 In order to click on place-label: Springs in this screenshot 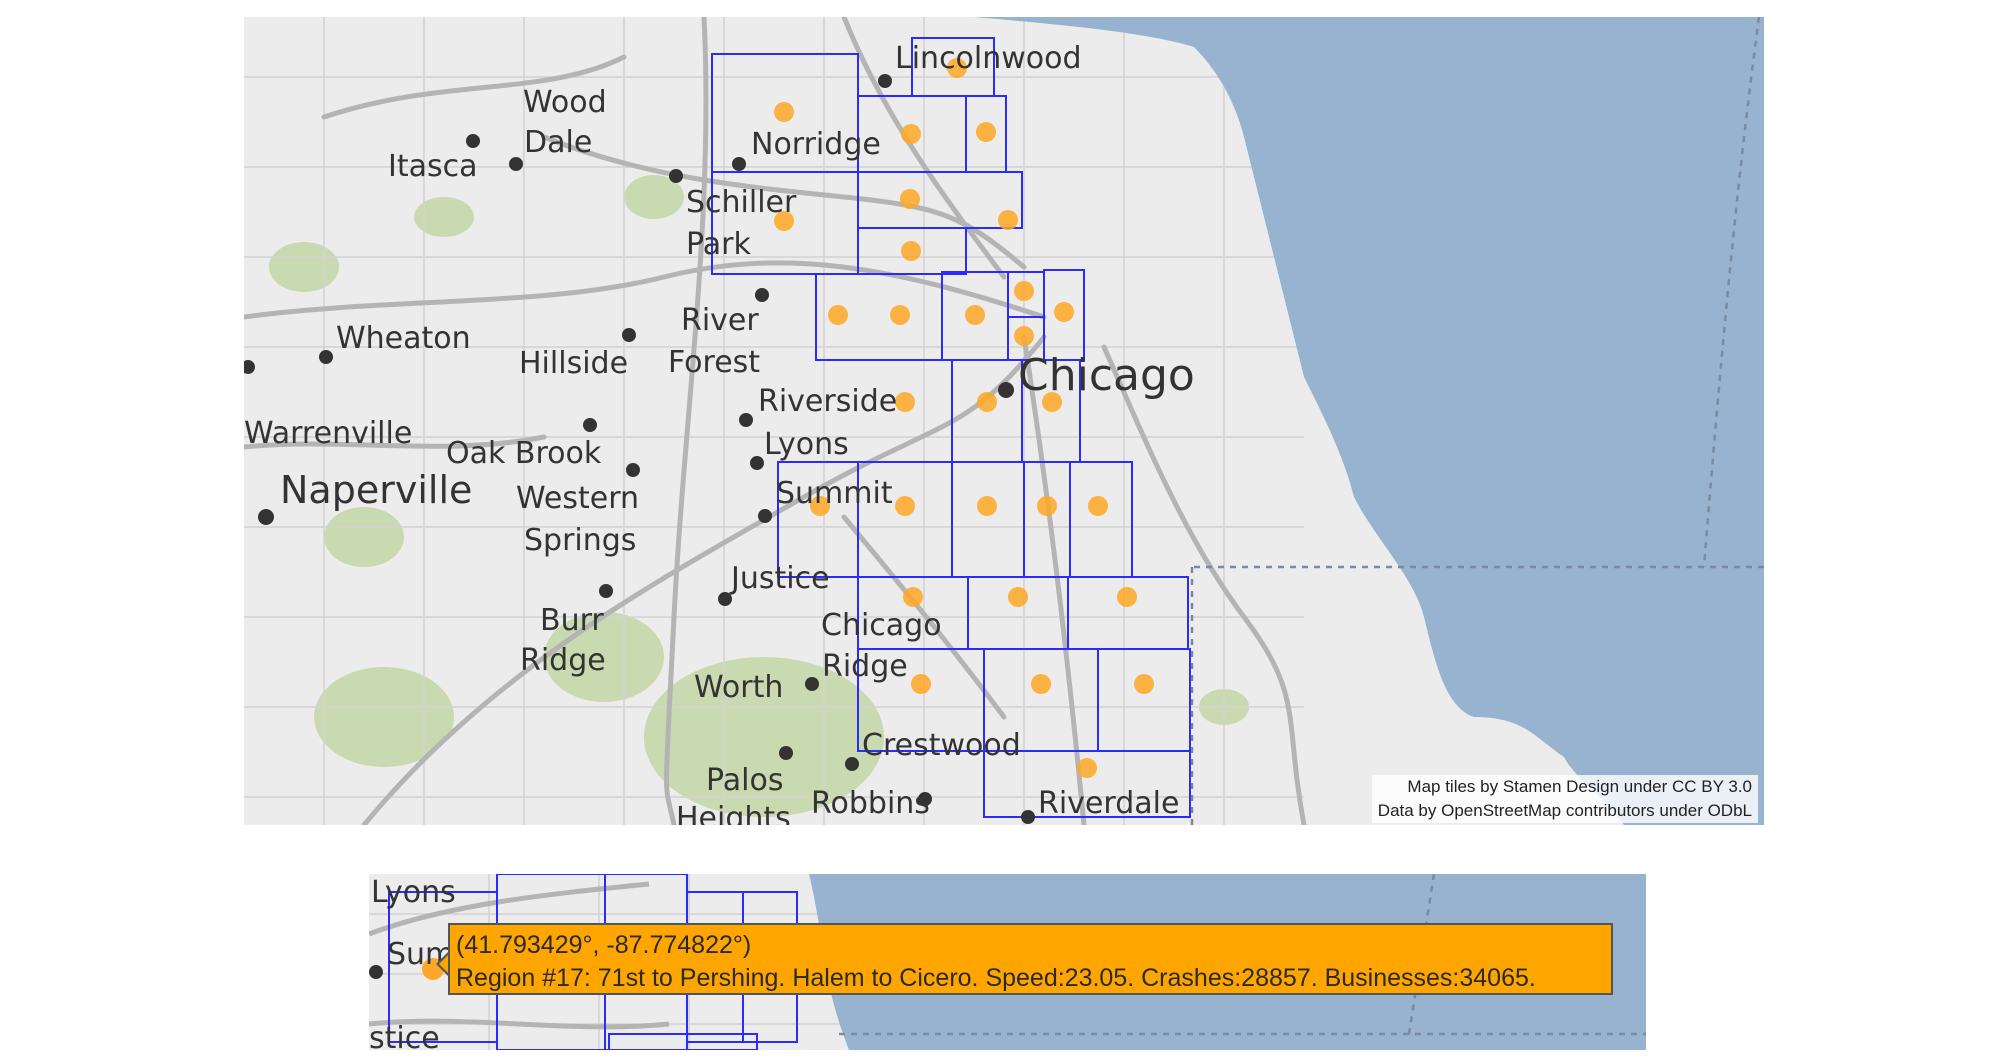, I will do `click(580, 540)`.